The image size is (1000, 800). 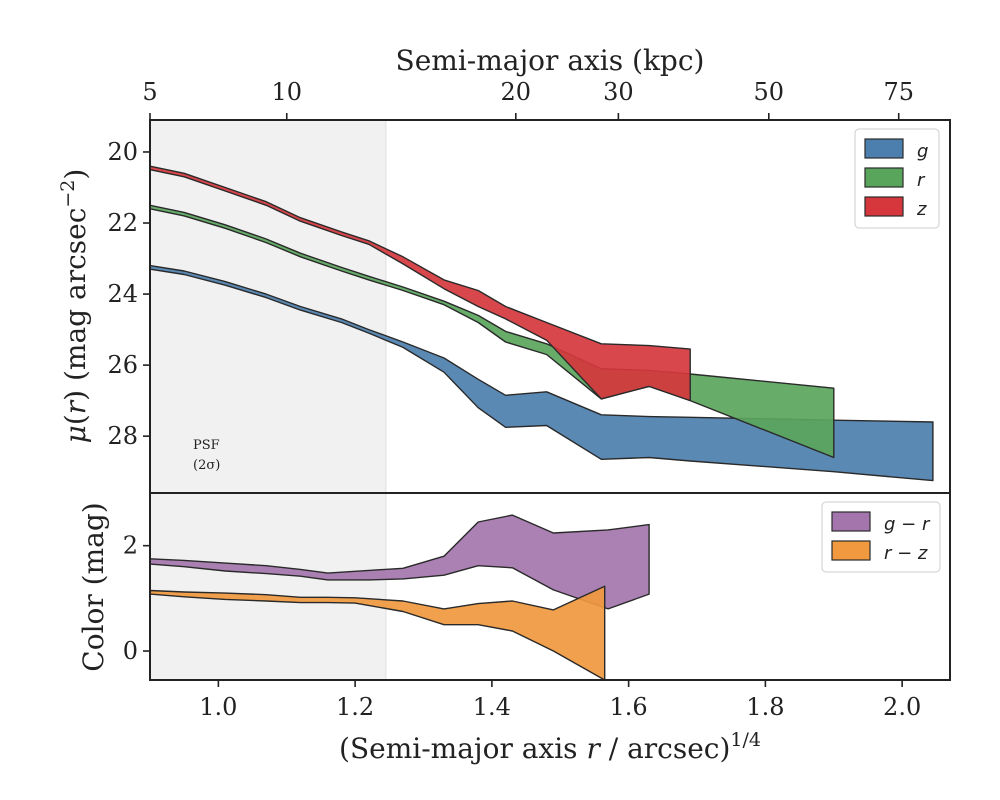 What do you see at coordinates (629, 707) in the screenshot?
I see `x-tick-label: 1.6` at bounding box center [629, 707].